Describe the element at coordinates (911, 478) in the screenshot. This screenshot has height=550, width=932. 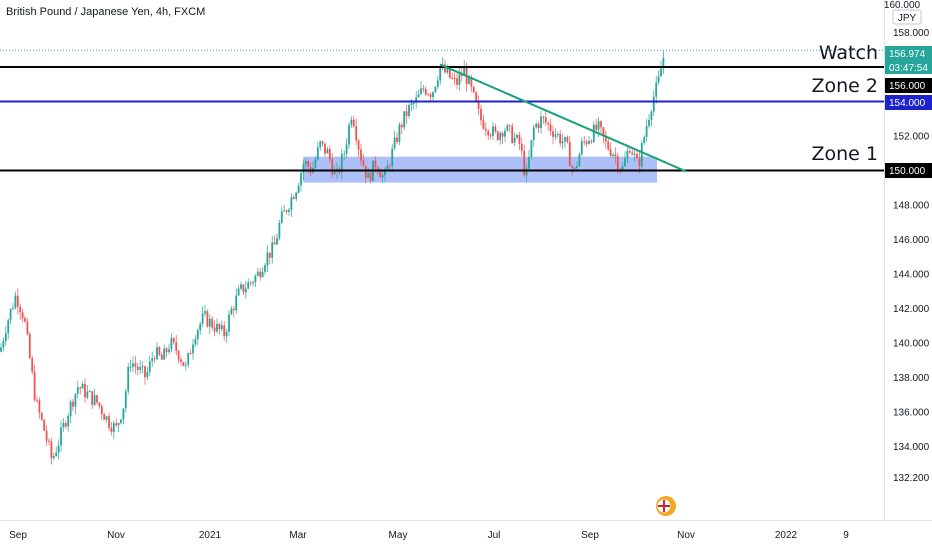
I see `y-tick-label: 132.200` at that location.